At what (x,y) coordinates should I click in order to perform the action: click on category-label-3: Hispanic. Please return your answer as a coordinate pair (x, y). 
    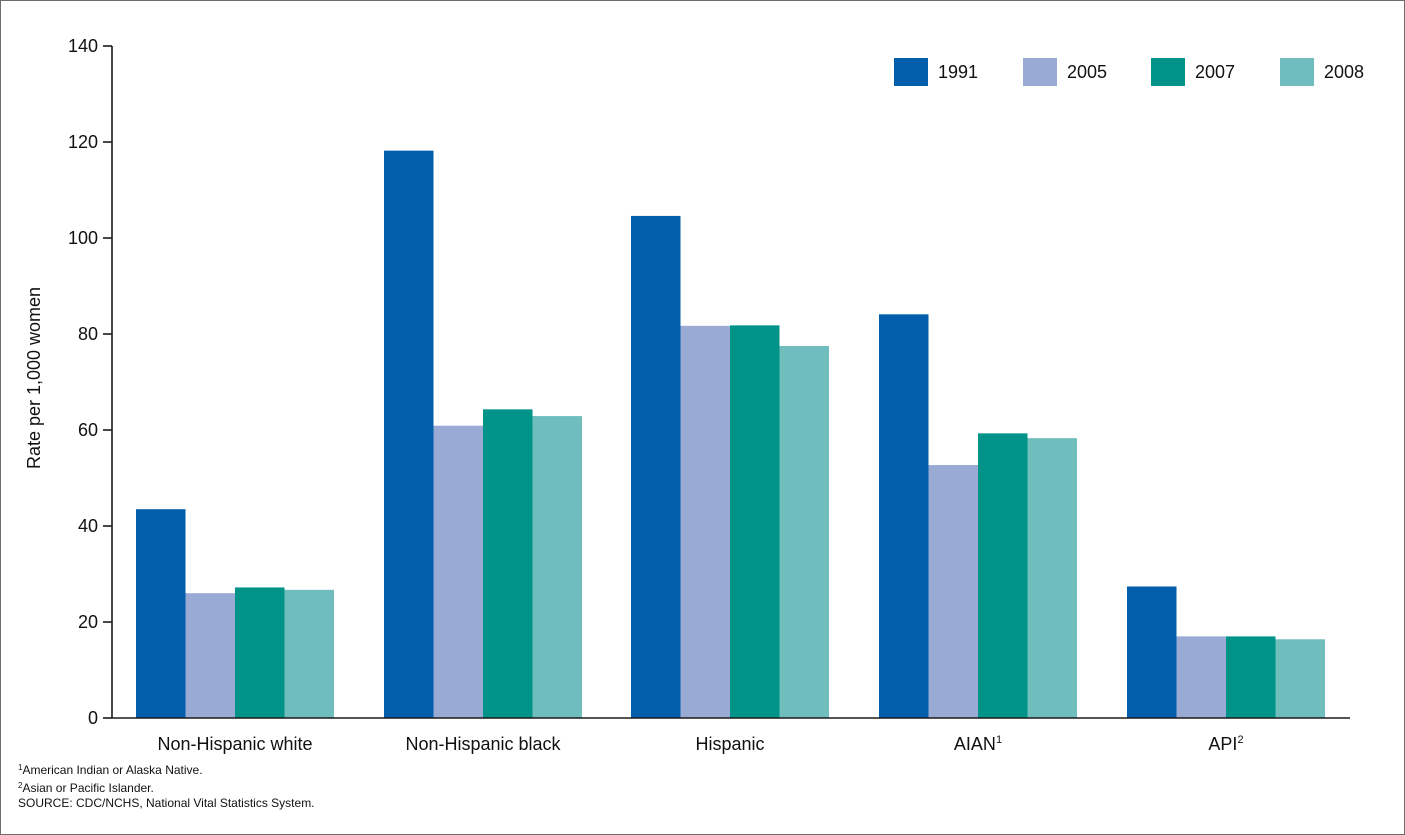
    Looking at the image, I should click on (729, 744).